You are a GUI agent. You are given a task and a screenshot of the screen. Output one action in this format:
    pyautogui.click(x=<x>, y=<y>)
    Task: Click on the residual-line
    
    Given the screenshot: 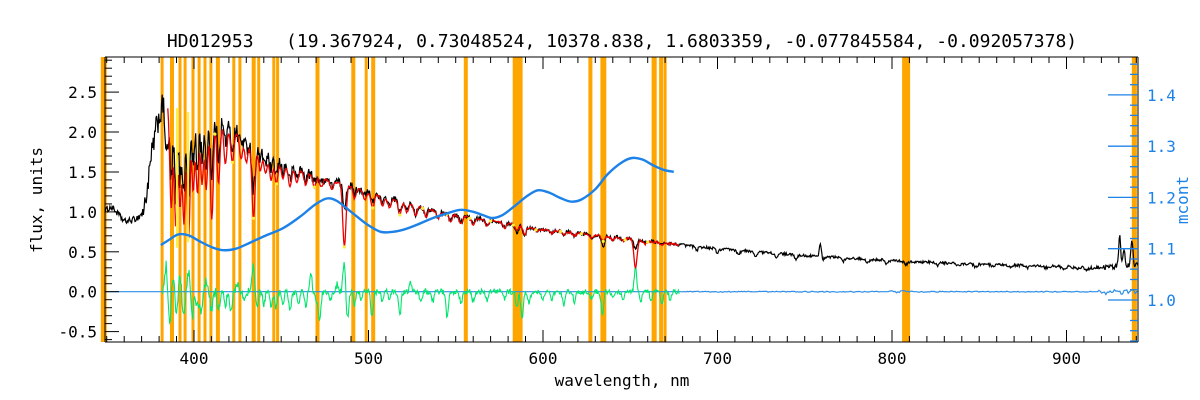 What is the action you would take?
    pyautogui.click(x=421, y=292)
    